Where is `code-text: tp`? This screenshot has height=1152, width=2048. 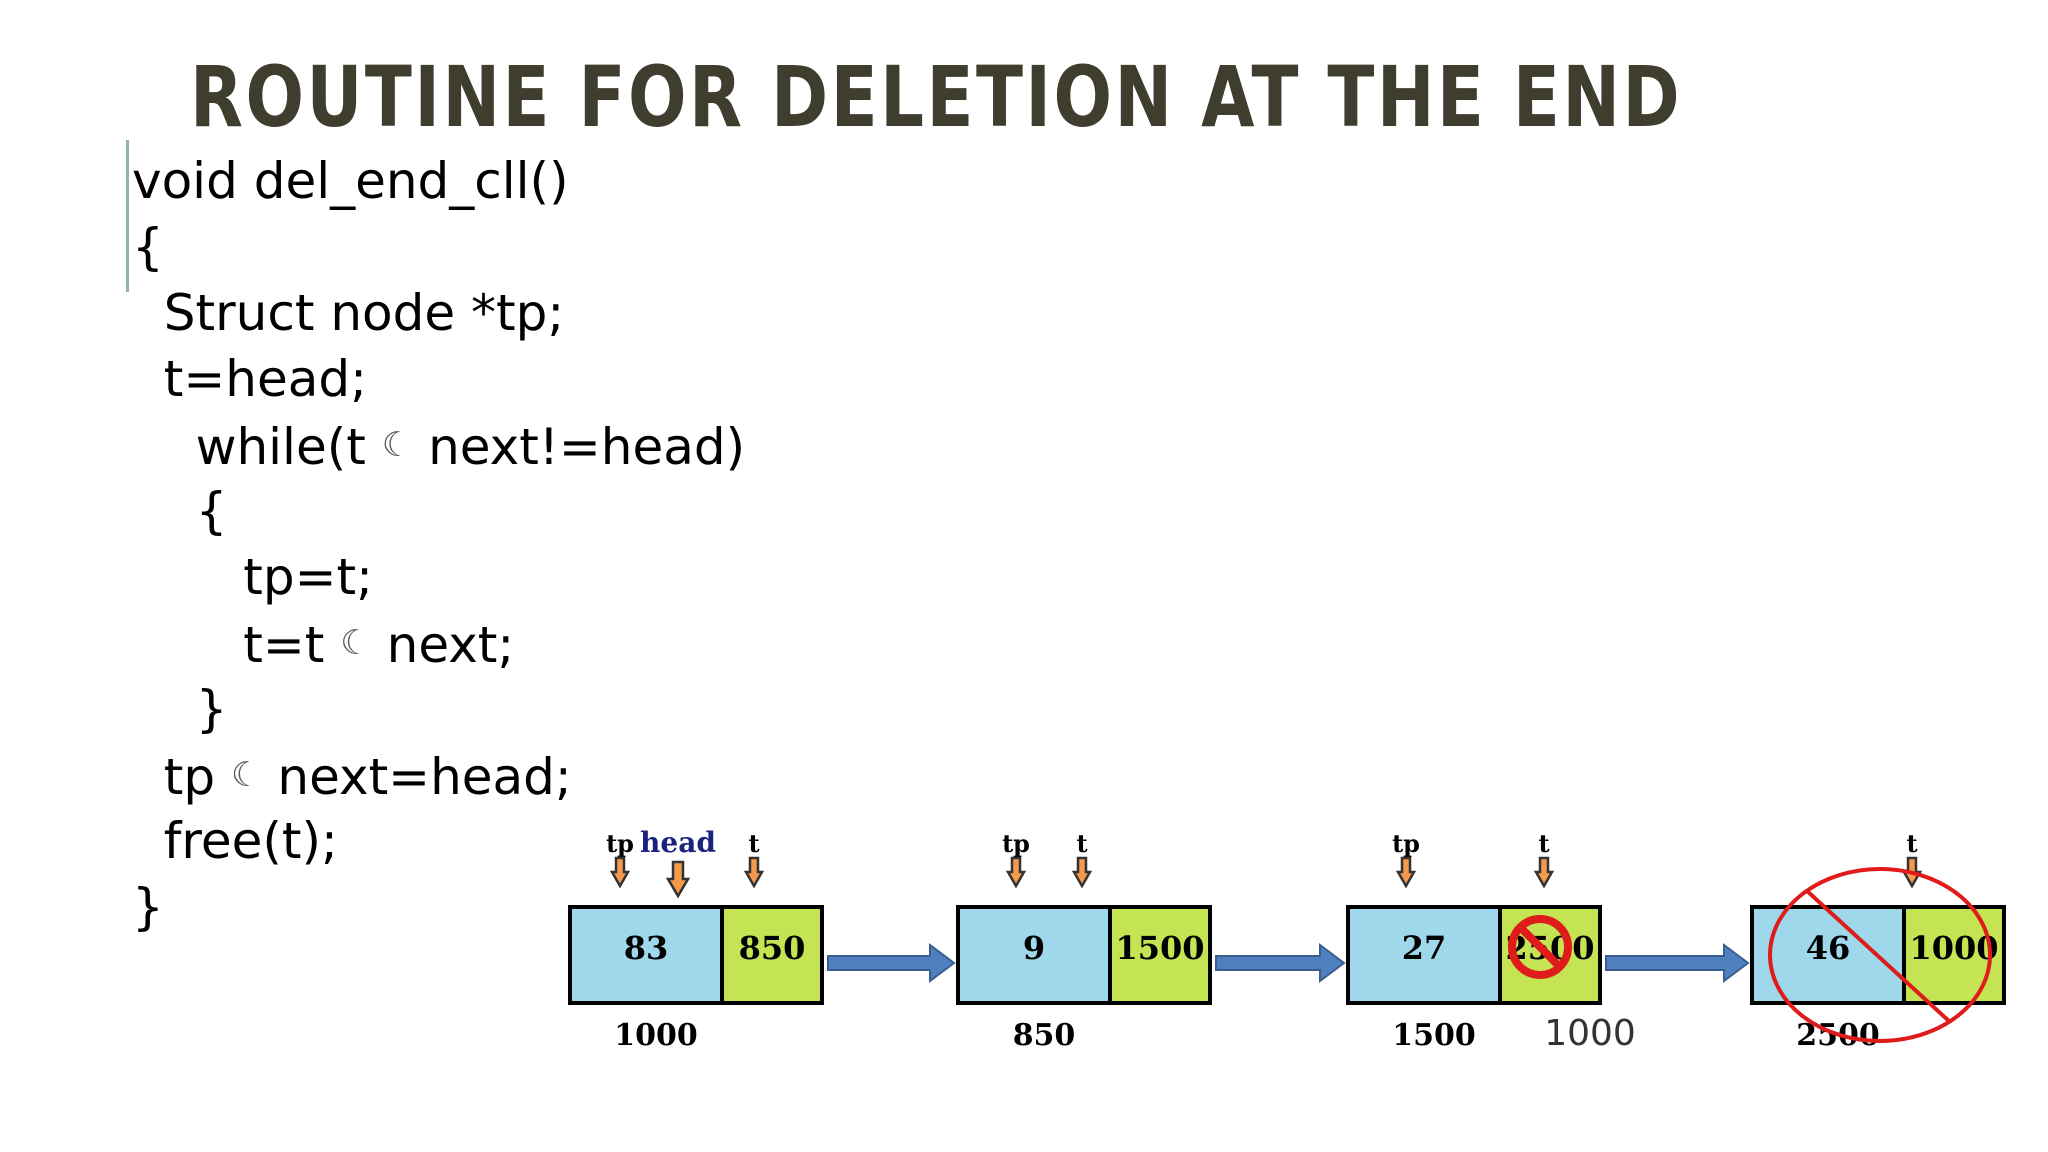
code-text: tp is located at coordinates (182, 777).